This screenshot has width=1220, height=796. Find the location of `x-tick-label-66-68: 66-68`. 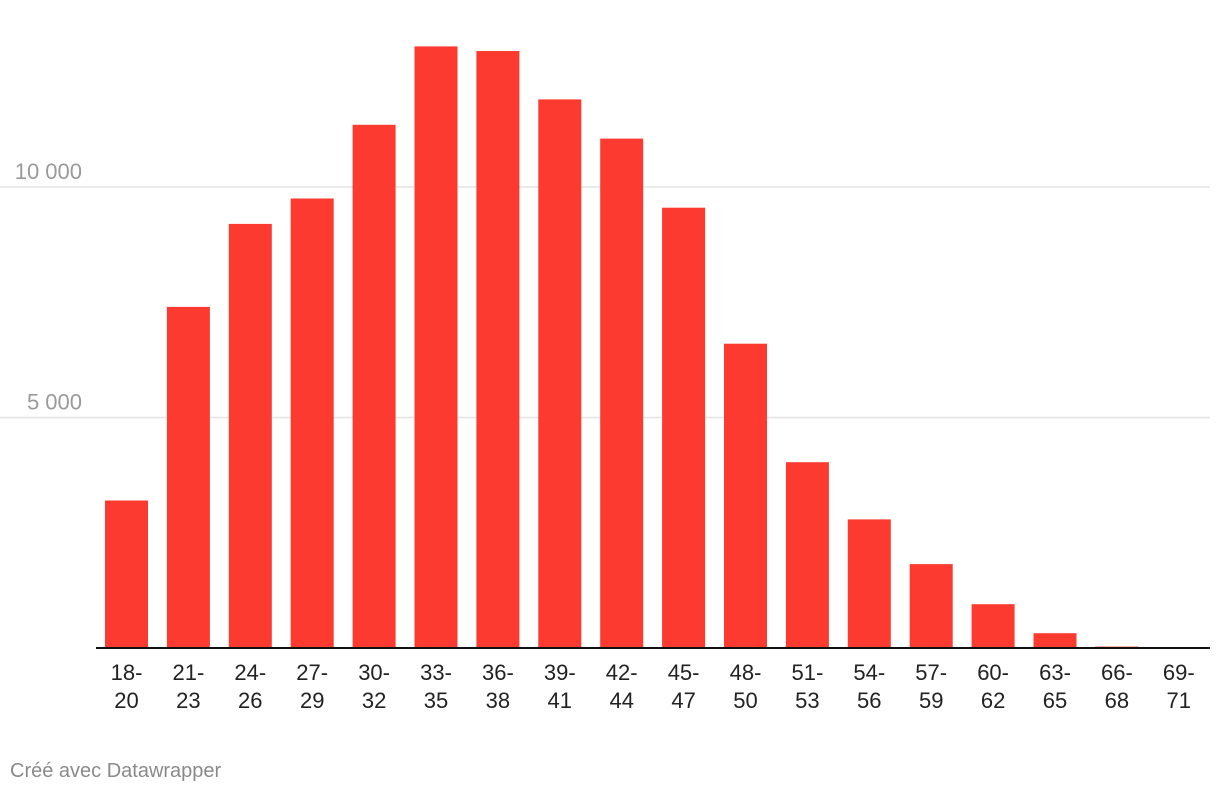

x-tick-label-66-68: 66-68 is located at coordinates (1117, 686).